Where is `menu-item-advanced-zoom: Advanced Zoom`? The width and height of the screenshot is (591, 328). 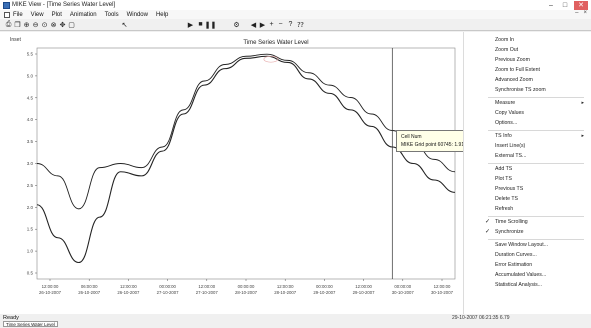 menu-item-advanced-zoom: Advanced Zoom is located at coordinates (528, 80).